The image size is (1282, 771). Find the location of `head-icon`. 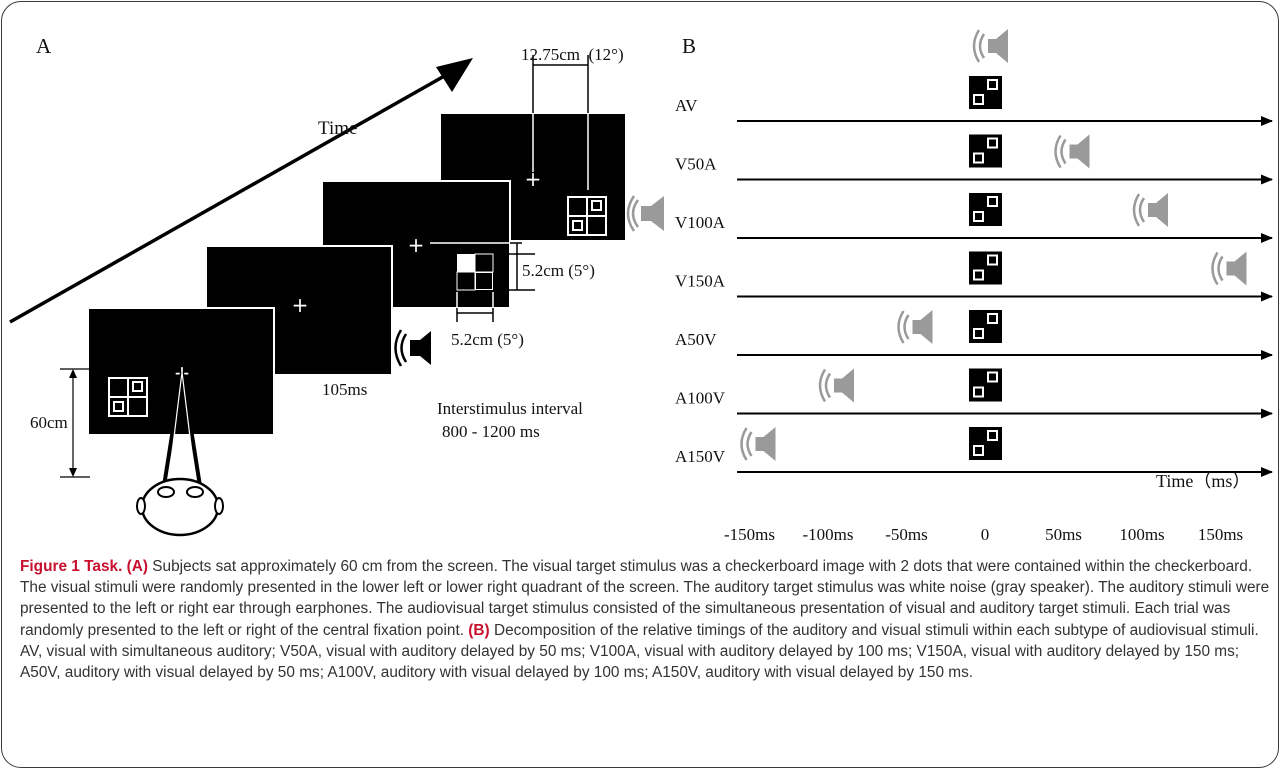

head-icon is located at coordinates (180, 454).